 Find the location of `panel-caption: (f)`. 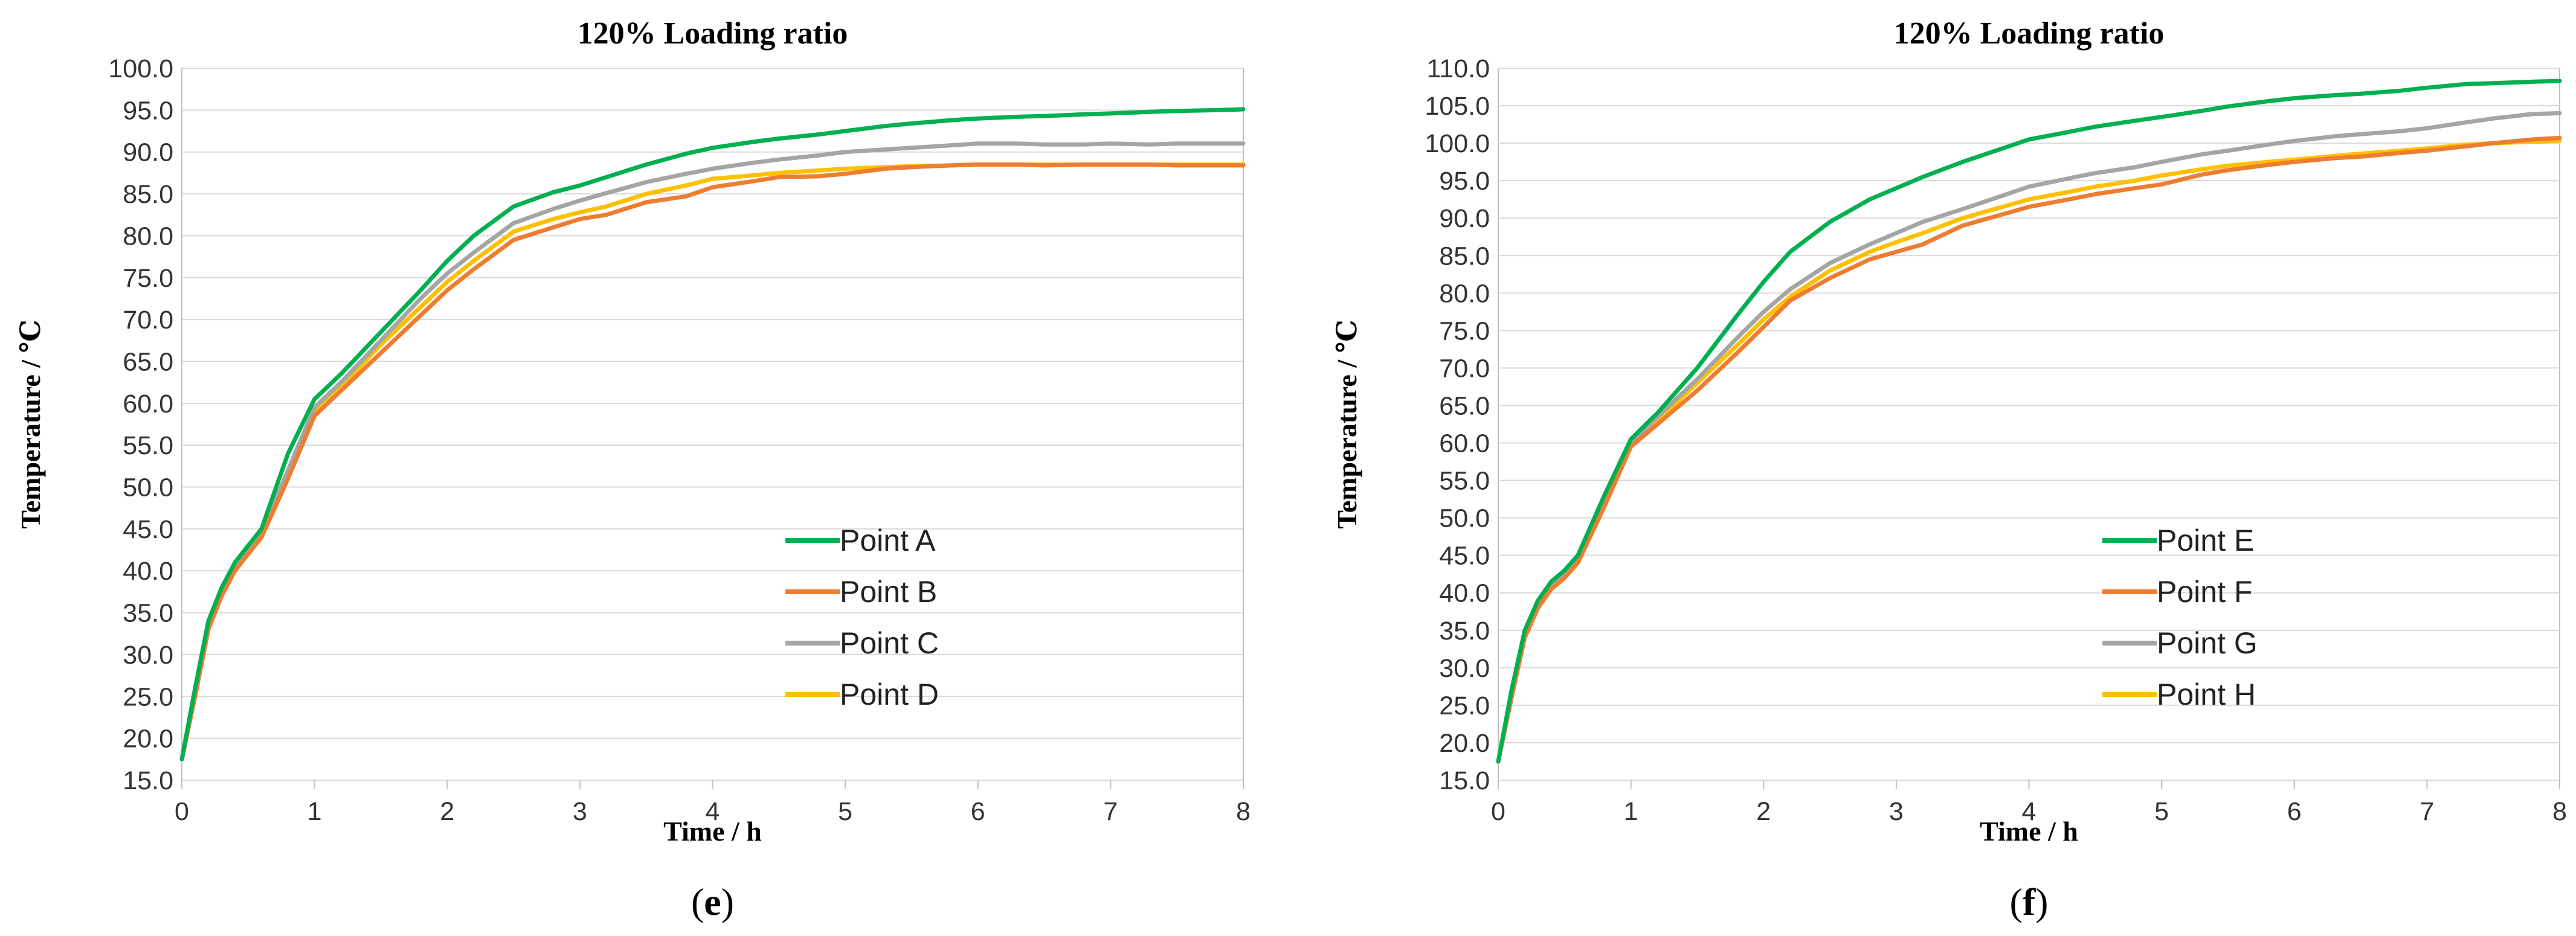

panel-caption: (f) is located at coordinates (2030, 901).